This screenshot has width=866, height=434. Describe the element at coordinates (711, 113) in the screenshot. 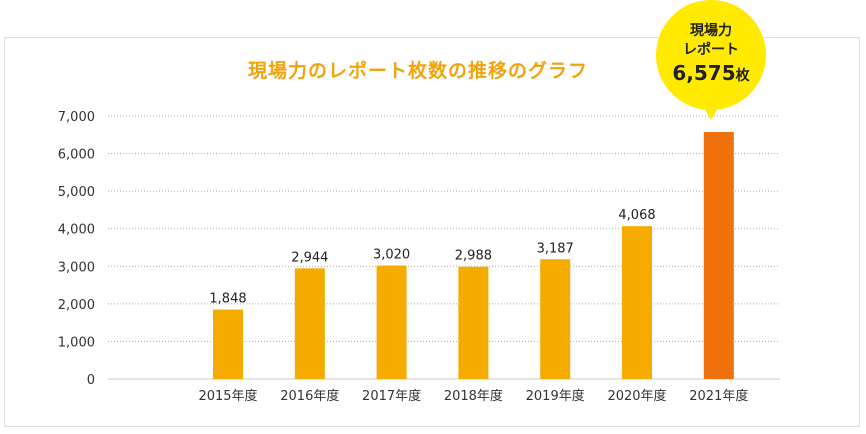

I see `callout-tail` at that location.